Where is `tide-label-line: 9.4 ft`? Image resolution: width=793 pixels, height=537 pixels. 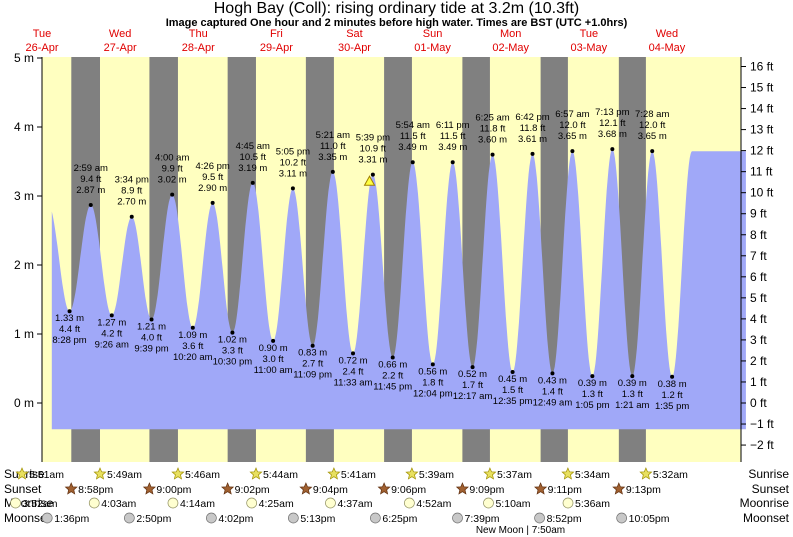 tide-label-line: 9.4 ft is located at coordinates (90, 179).